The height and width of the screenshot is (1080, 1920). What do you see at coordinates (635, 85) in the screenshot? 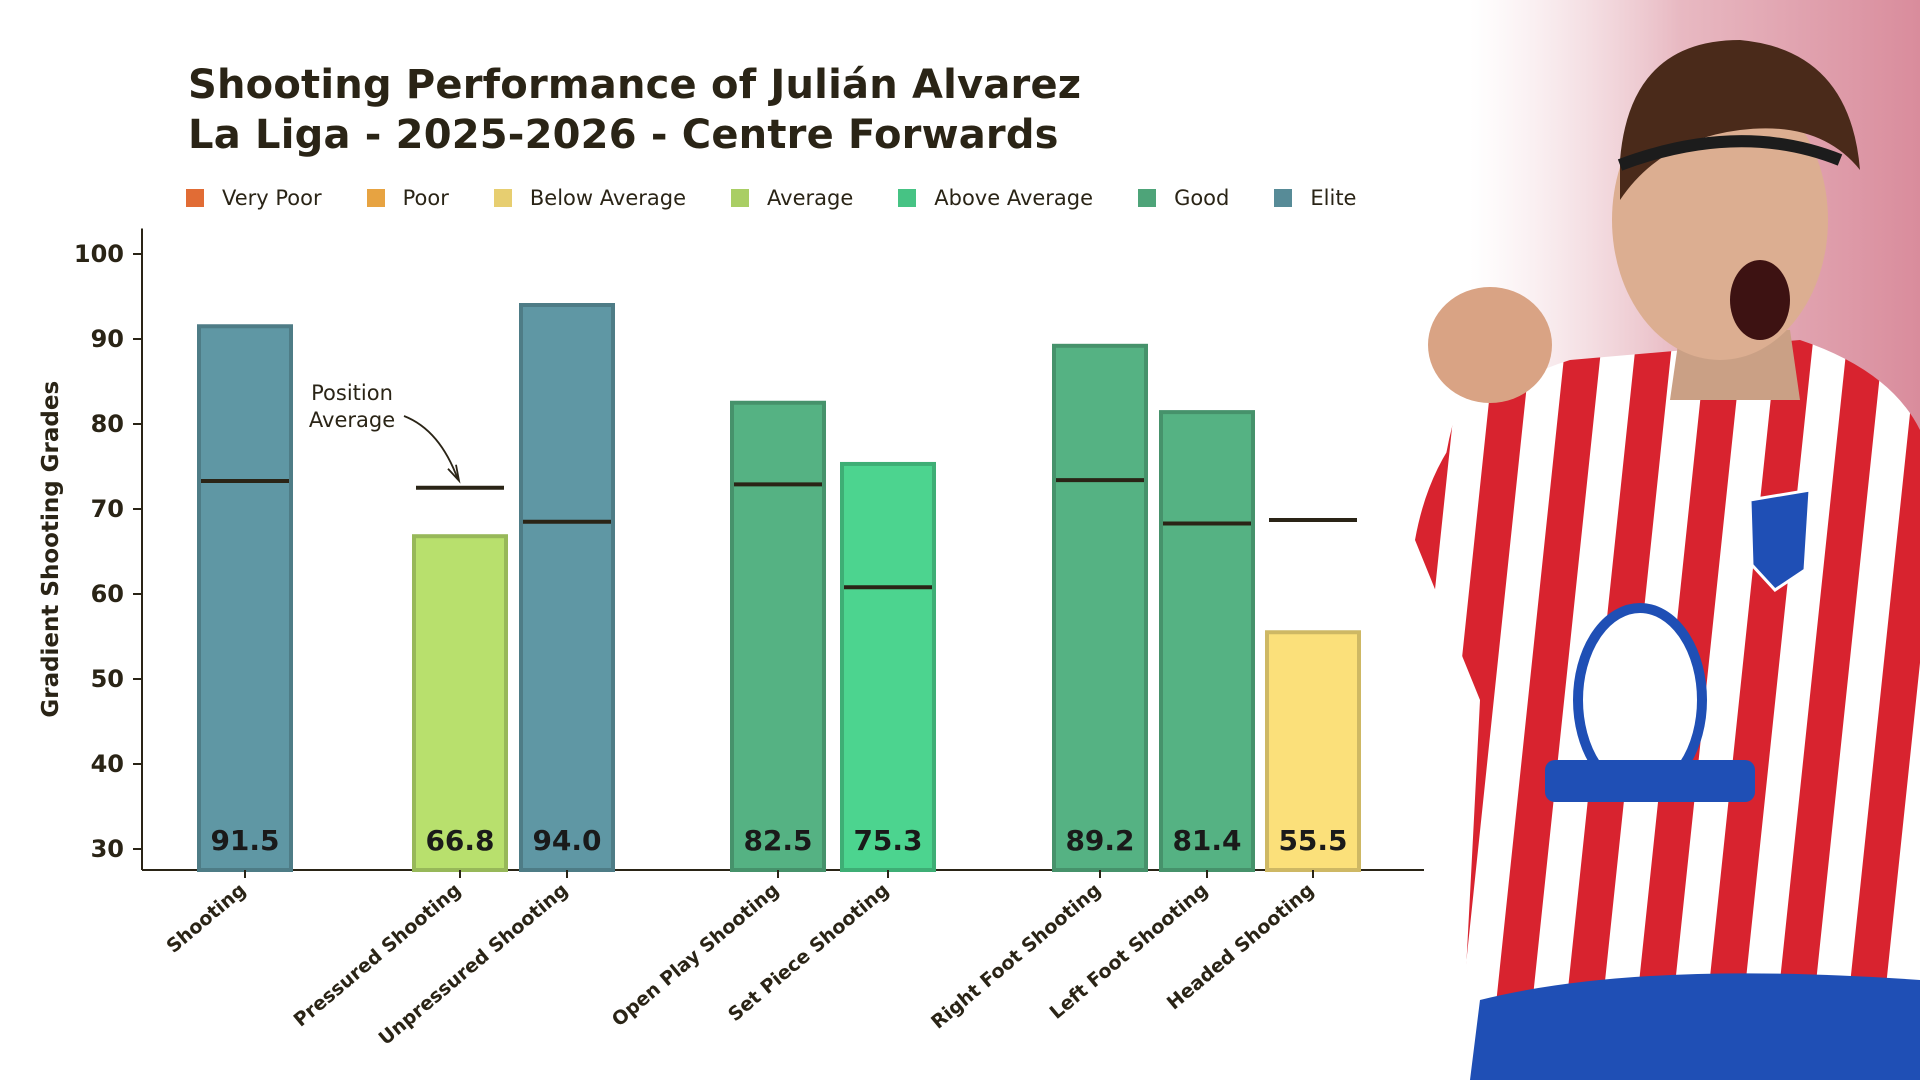
I see `chart-title: Shooting Performance of Julián Alvarez` at bounding box center [635, 85].